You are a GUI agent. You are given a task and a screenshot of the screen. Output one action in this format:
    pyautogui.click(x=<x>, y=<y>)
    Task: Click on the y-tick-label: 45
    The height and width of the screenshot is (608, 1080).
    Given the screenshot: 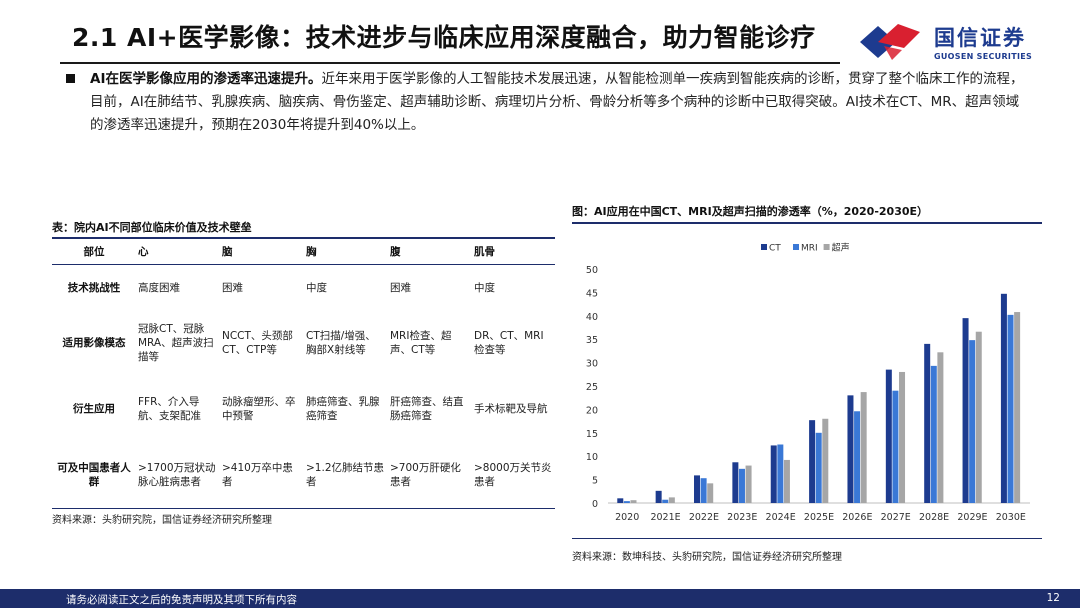 What is the action you would take?
    pyautogui.click(x=592, y=293)
    